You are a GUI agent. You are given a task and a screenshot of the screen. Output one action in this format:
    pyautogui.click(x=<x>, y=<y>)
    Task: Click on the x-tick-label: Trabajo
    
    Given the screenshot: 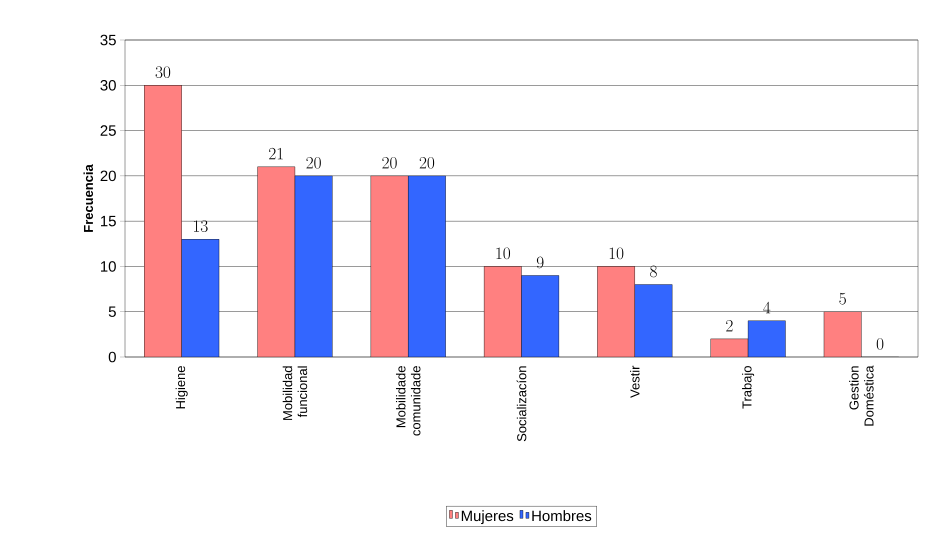 What is the action you would take?
    pyautogui.click(x=748, y=387)
    